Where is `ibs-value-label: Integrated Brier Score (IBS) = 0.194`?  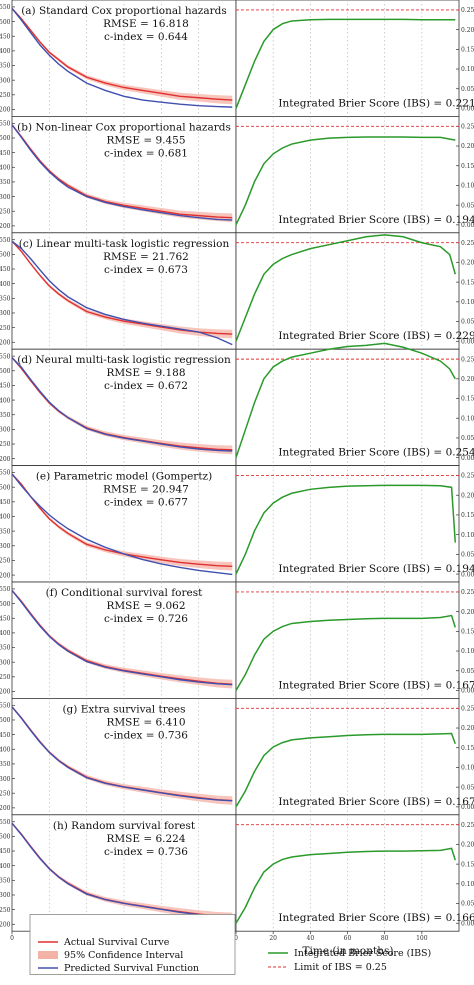
ibs-value-label: Integrated Brier Score (IBS) = 0.194 is located at coordinates (376, 220).